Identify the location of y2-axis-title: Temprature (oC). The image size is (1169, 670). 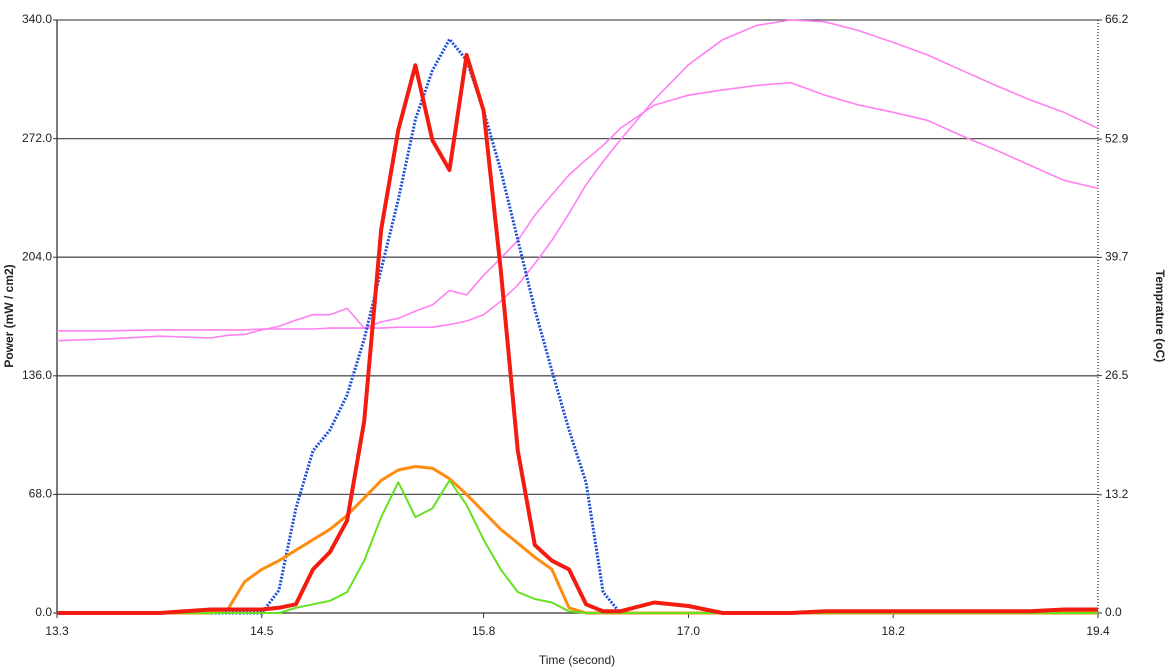
(1160, 316).